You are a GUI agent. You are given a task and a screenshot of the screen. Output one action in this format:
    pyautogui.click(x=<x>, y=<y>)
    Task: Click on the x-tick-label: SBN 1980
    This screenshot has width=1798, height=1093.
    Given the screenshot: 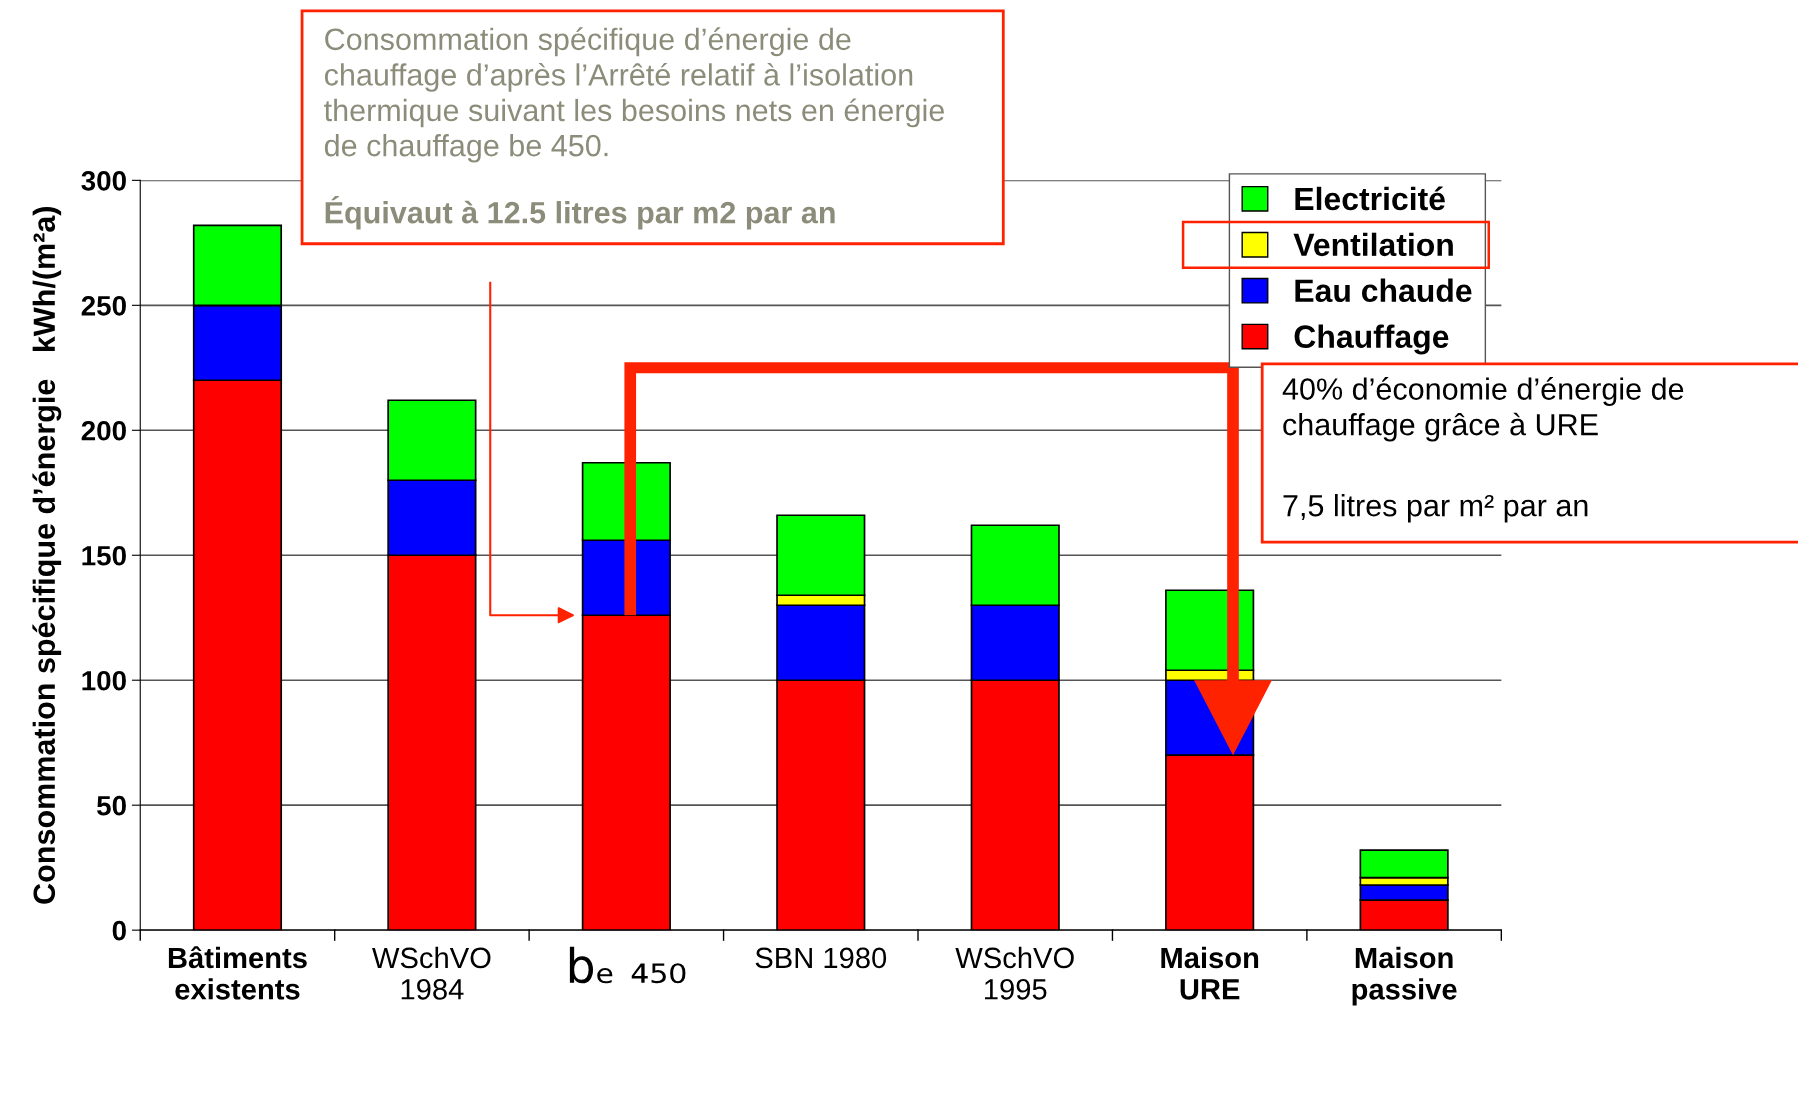 What is the action you would take?
    pyautogui.click(x=821, y=958)
    